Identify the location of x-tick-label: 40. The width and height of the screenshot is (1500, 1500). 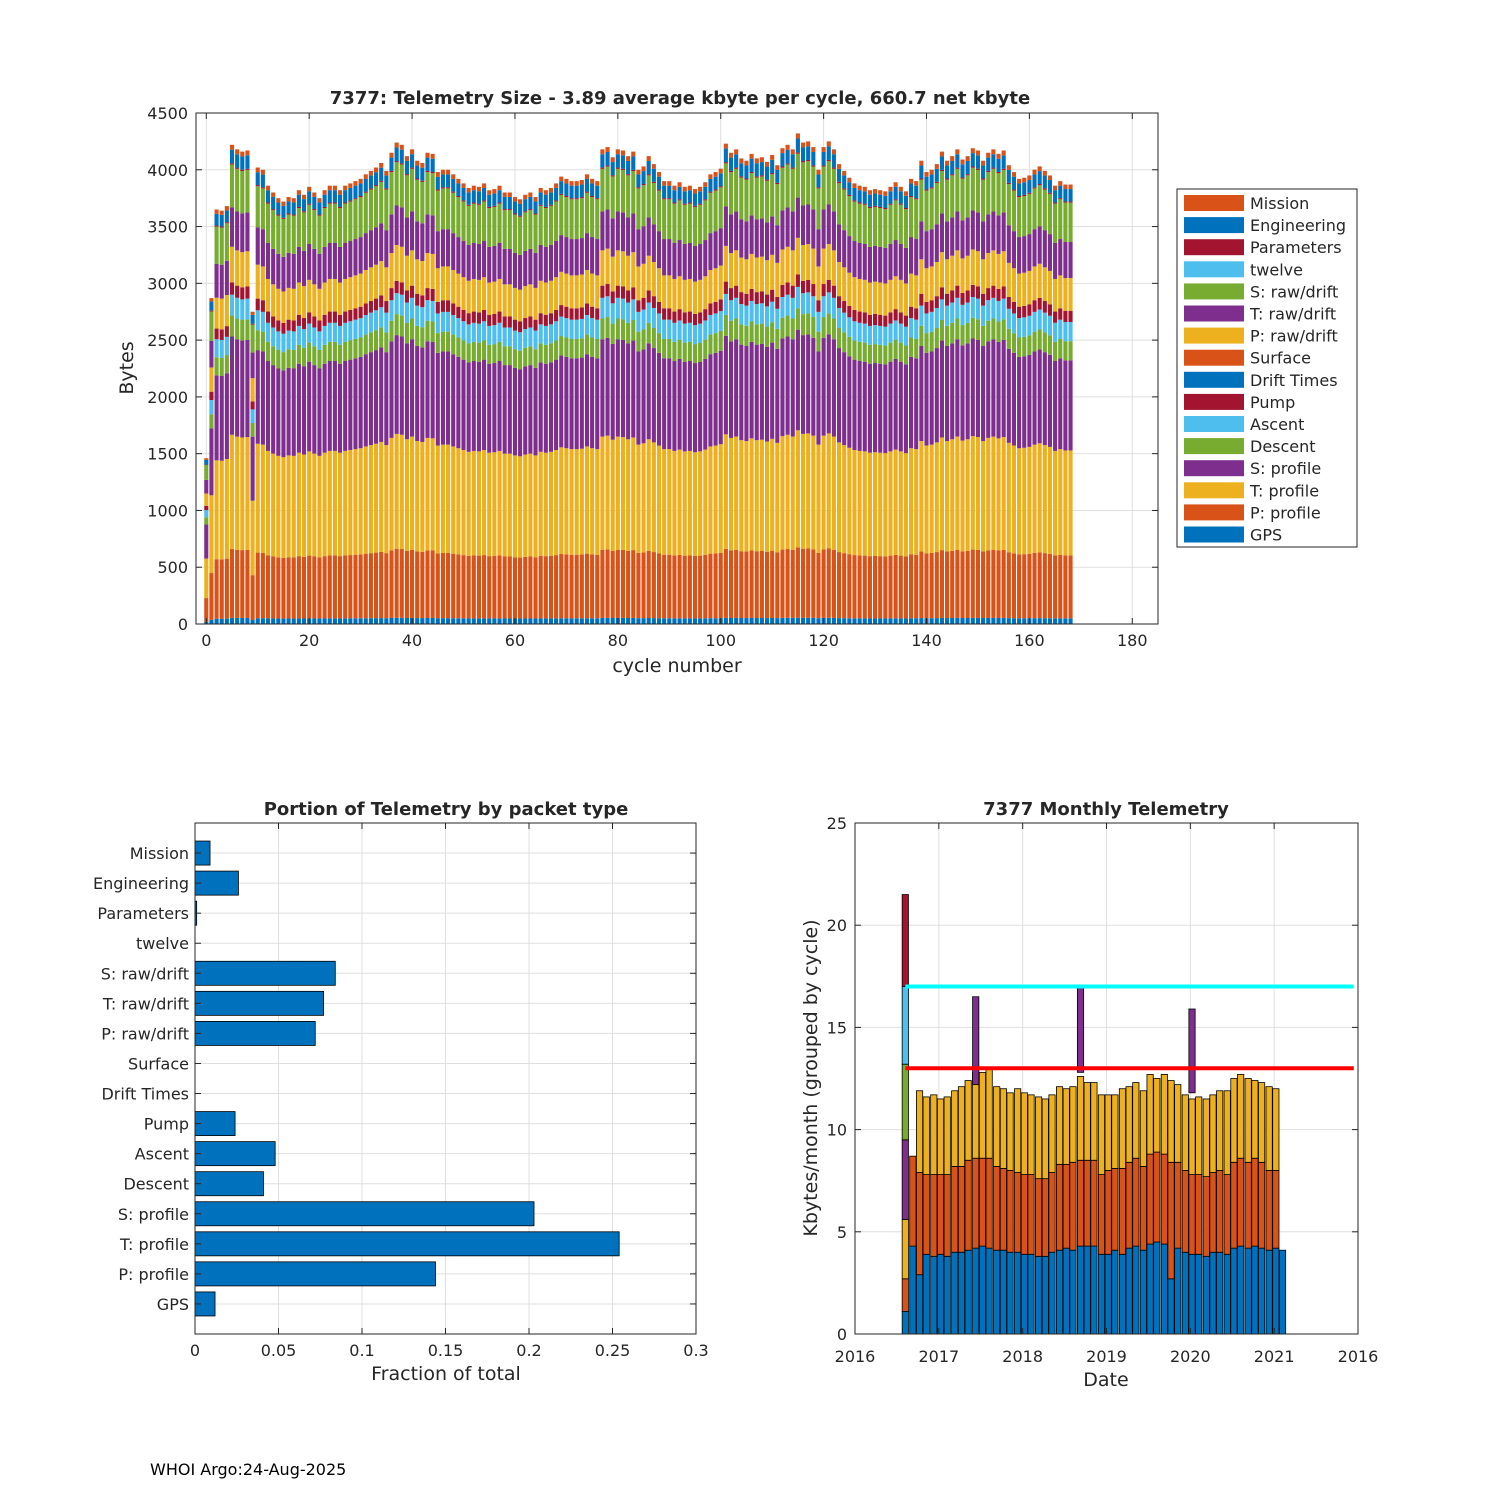
(412, 640).